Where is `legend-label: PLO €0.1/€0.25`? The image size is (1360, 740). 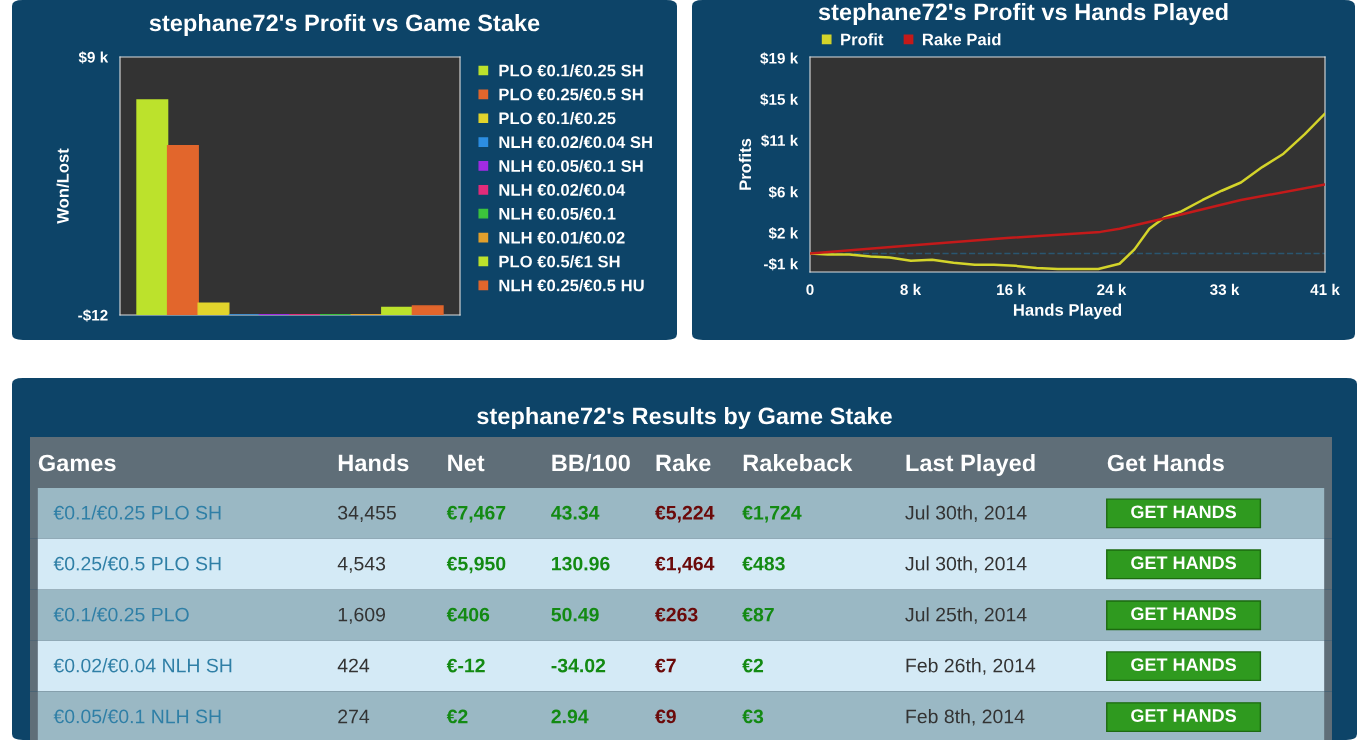 legend-label: PLO €0.1/€0.25 is located at coordinates (557, 118).